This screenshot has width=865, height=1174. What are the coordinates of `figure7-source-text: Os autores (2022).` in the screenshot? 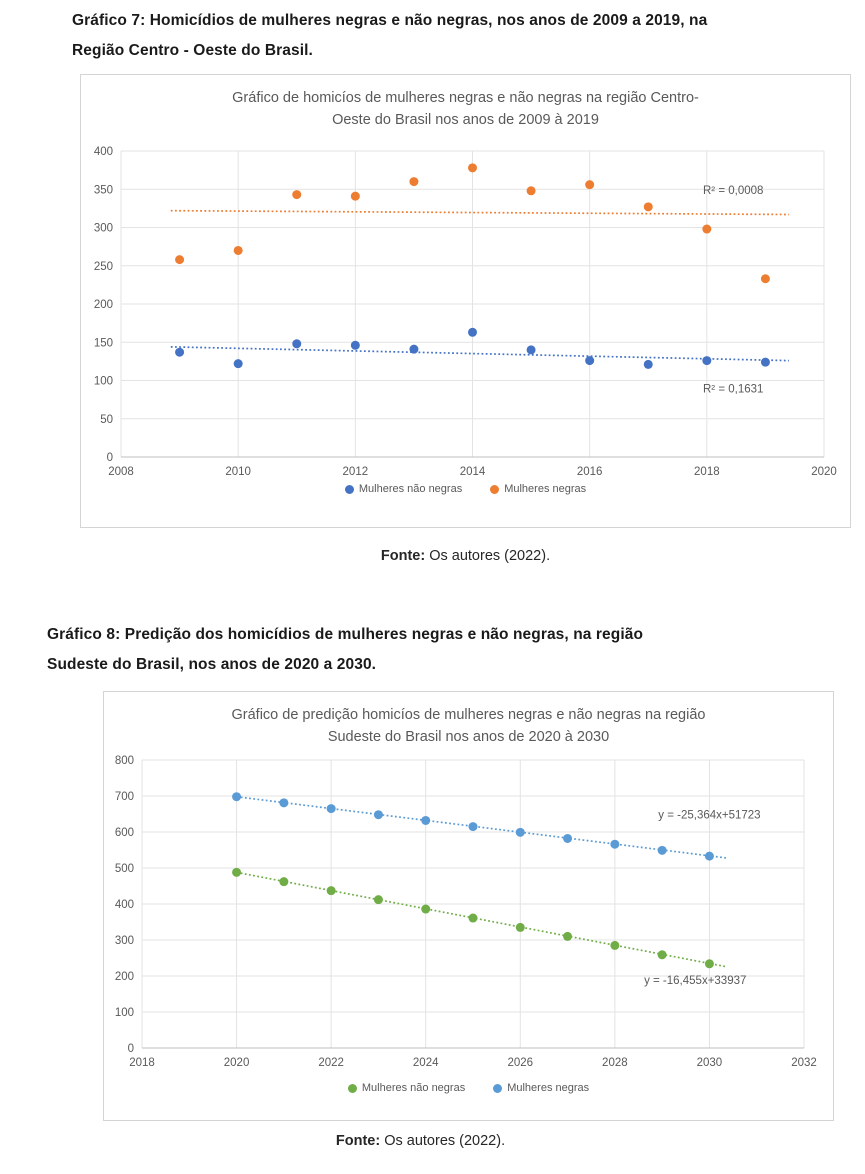 It's located at (488, 556).